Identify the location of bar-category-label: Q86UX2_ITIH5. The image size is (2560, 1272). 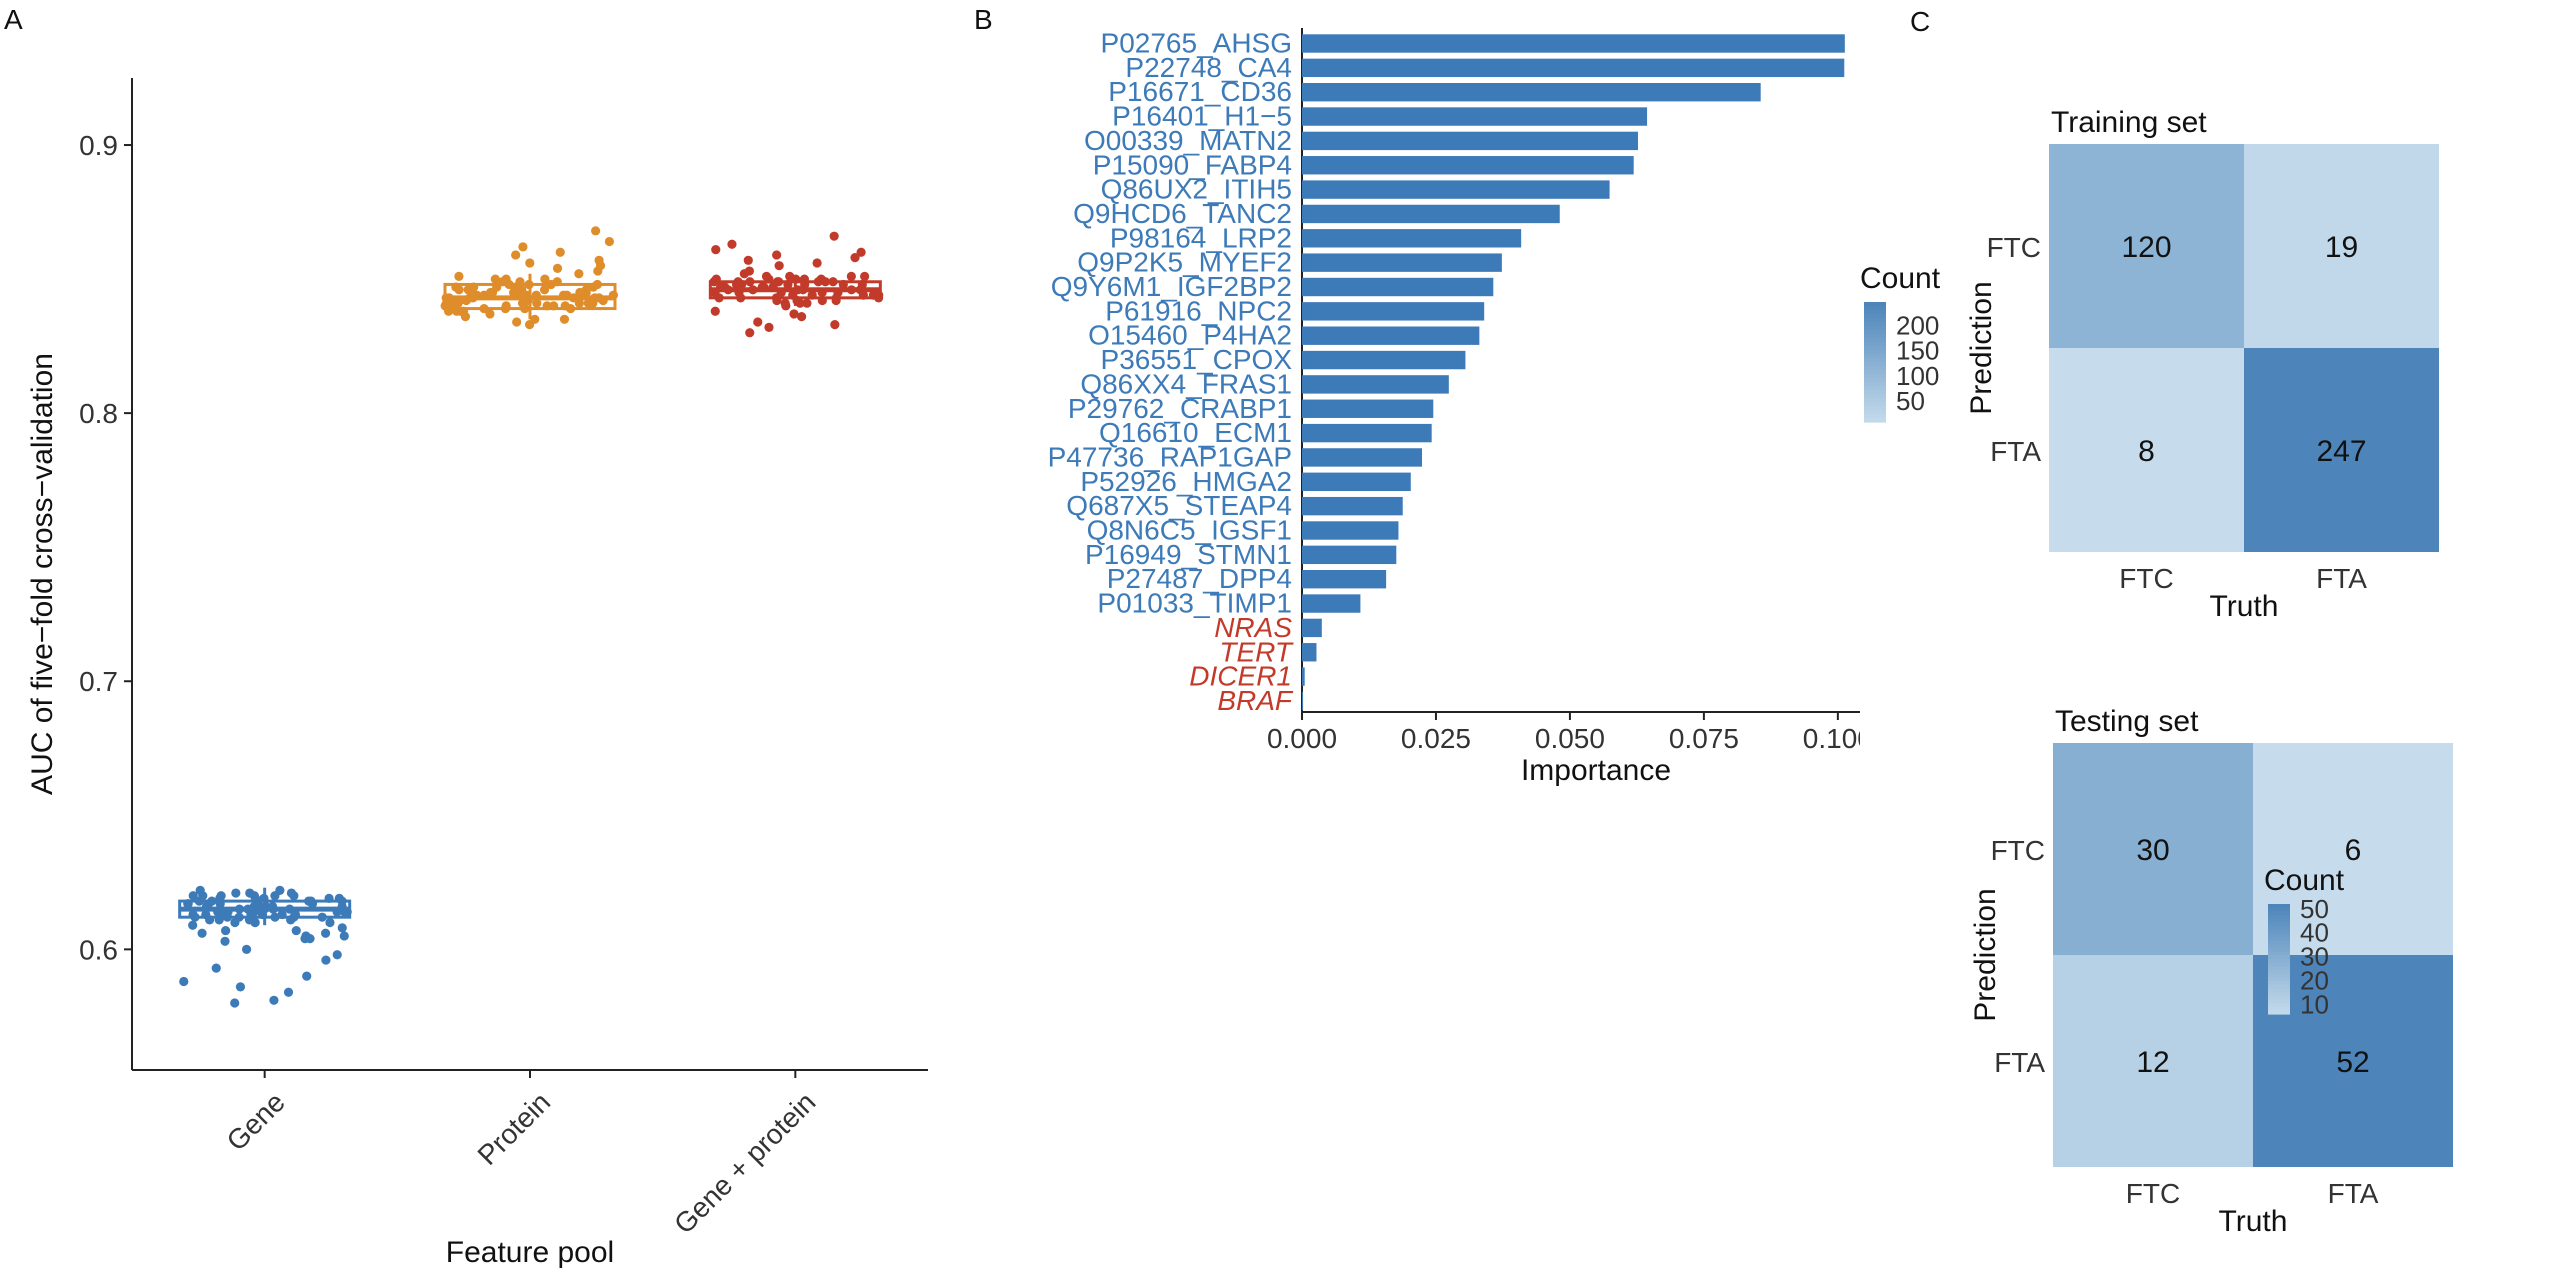
(1196, 189).